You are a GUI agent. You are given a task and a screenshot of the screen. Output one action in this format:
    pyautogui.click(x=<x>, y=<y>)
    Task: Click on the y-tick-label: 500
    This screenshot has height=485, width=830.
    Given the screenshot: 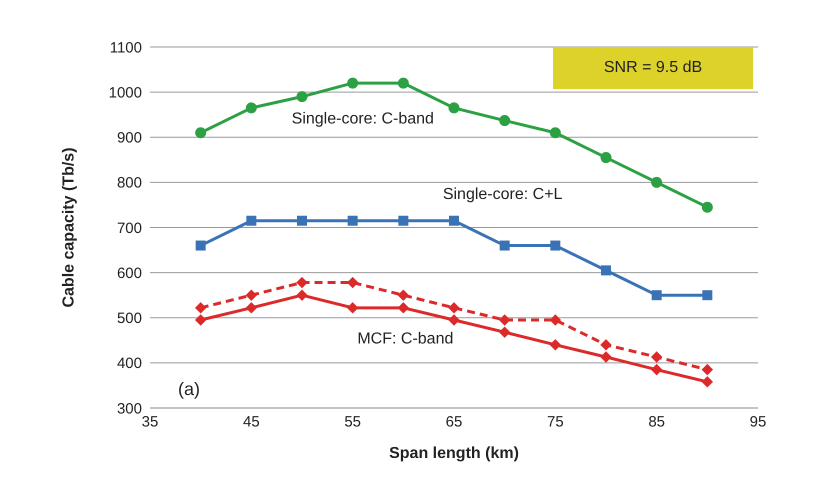 What is the action you would take?
    pyautogui.click(x=129, y=319)
    